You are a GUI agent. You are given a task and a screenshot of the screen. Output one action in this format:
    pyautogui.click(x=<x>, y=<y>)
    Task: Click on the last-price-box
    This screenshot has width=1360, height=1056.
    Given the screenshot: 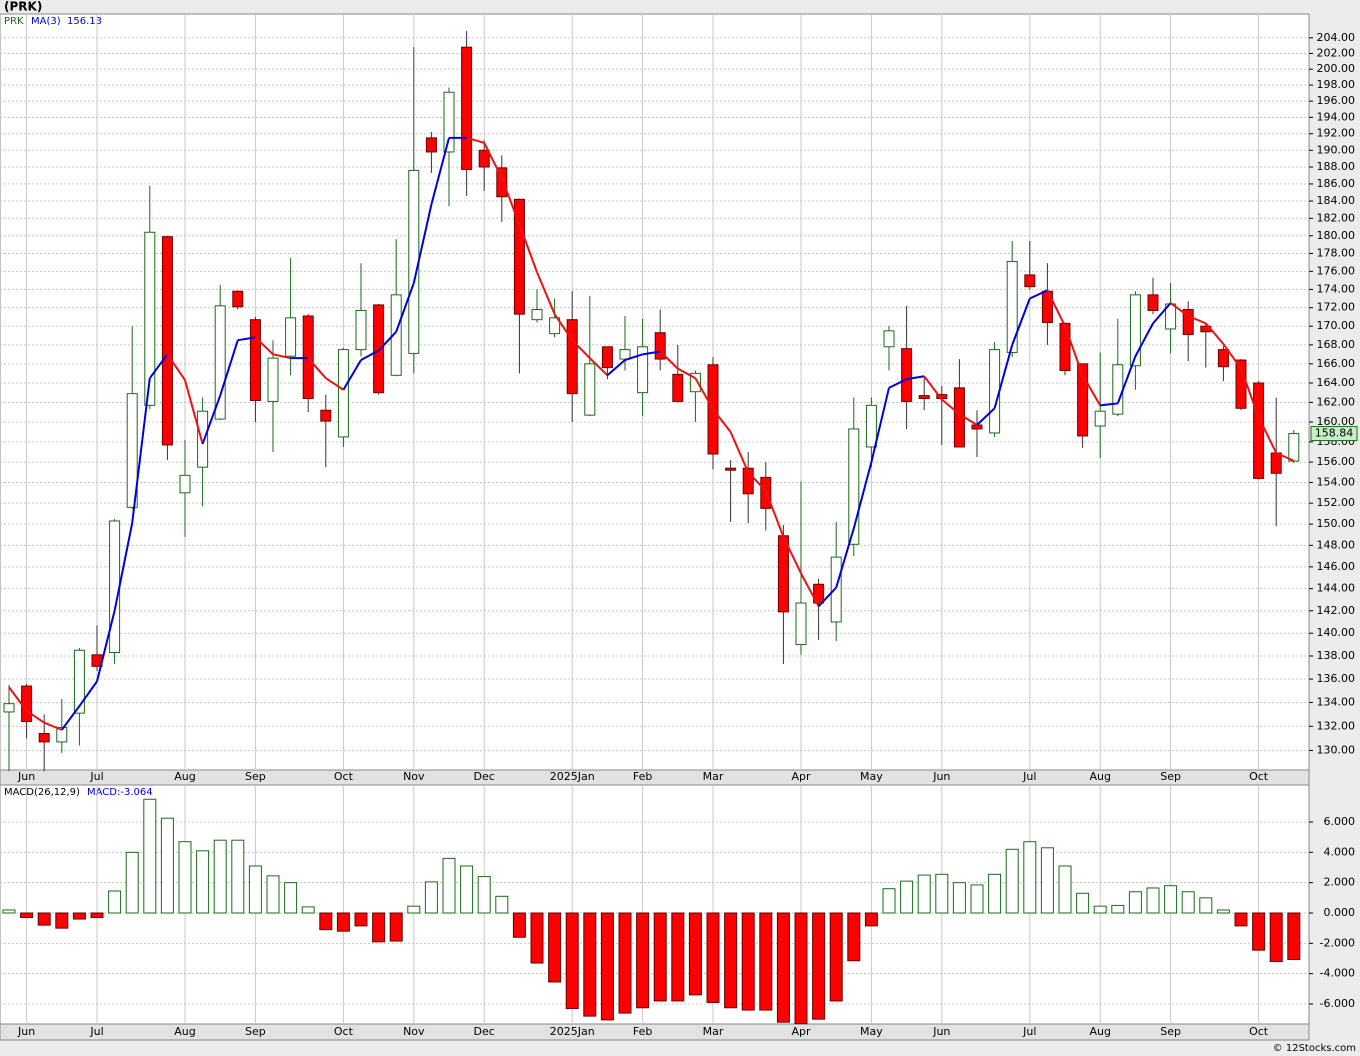 What is the action you would take?
    pyautogui.click(x=1334, y=434)
    